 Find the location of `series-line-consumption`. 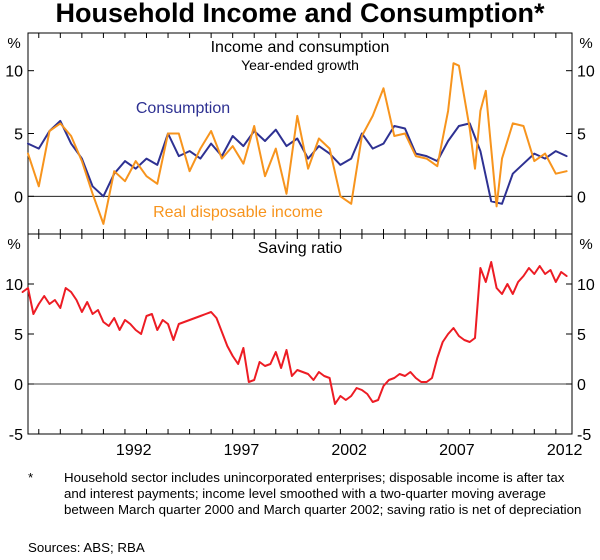

series-line-consumption is located at coordinates (297, 162).